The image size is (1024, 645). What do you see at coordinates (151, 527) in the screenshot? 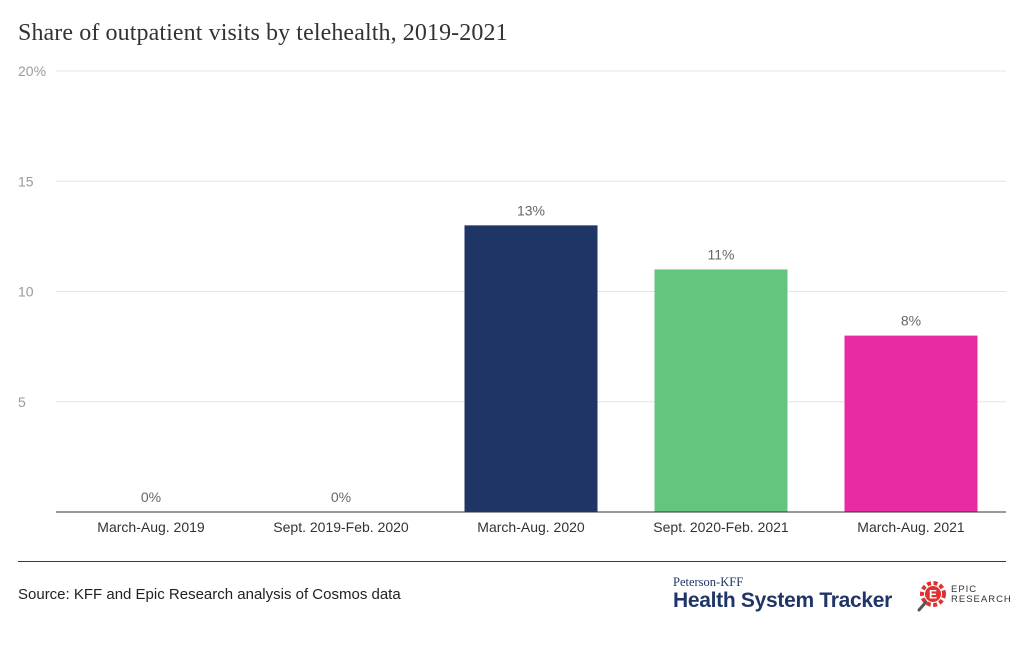
I see `x-category-label: March-Aug. 2019` at bounding box center [151, 527].